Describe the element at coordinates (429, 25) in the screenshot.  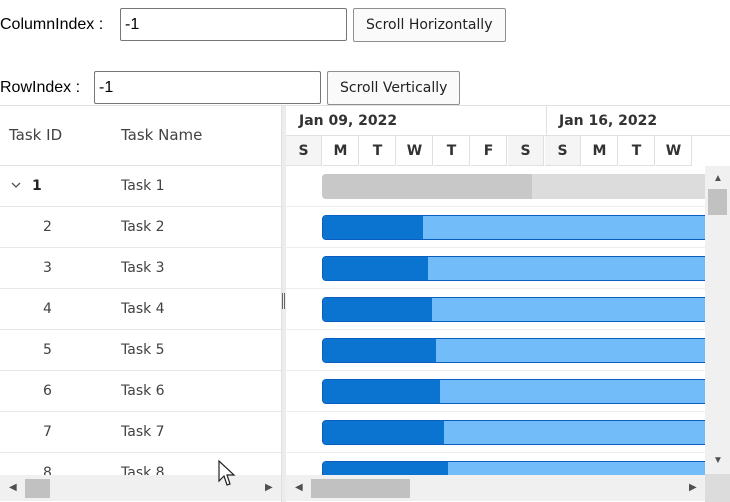
I see `scroll-horizontally-button: Scroll Horizontally` at that location.